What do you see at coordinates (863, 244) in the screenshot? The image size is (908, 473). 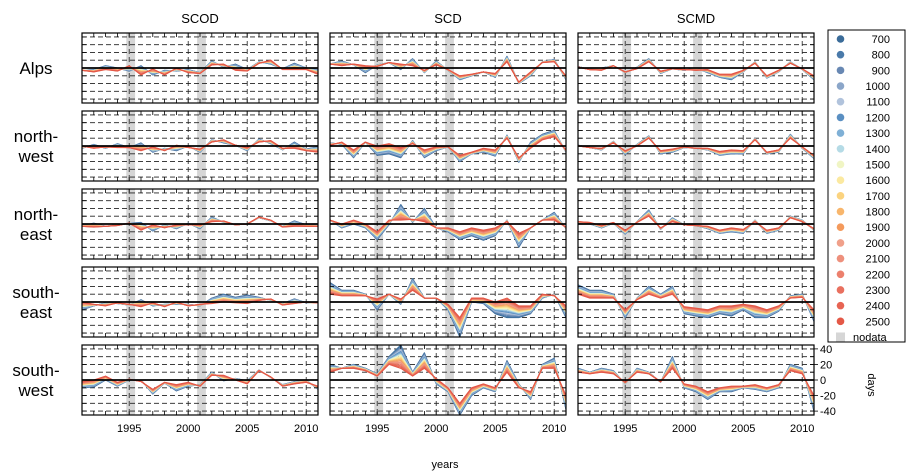 I see `legend-entry-2000: 2000` at bounding box center [863, 244].